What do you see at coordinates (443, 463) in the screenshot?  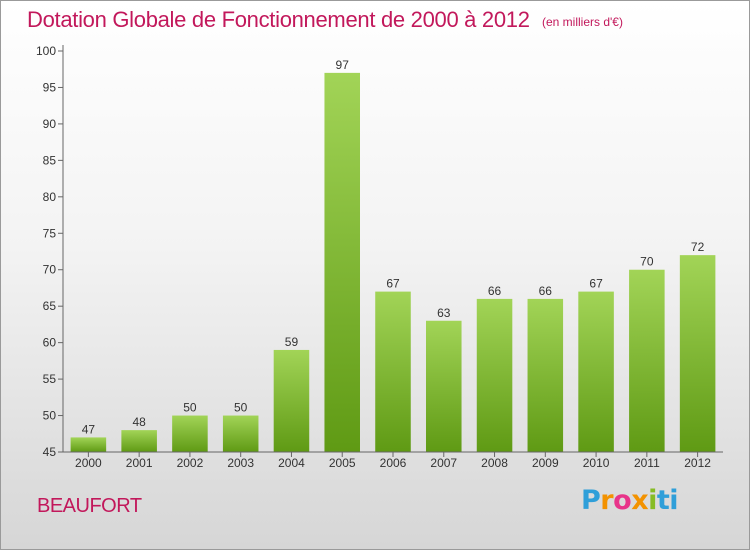 I see `x-tick-label-2007: 2007` at bounding box center [443, 463].